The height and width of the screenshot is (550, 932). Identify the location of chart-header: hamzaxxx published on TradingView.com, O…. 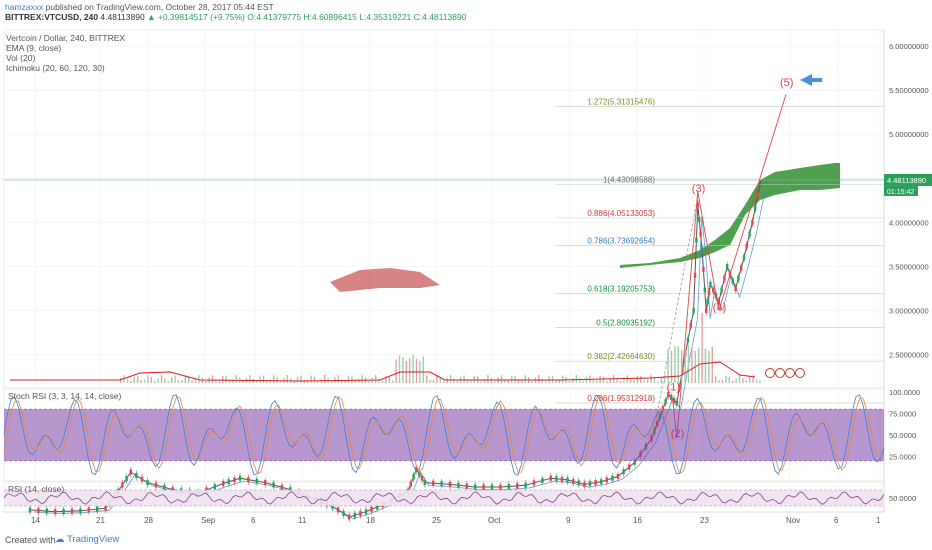
(466, 11).